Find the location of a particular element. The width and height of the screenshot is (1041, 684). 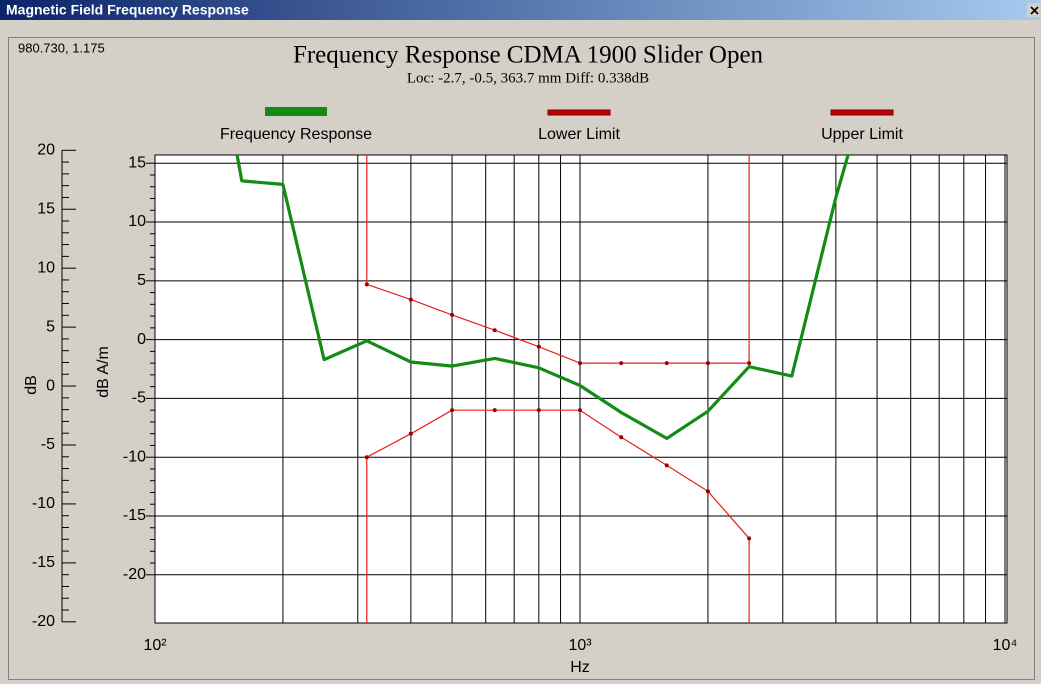

y-tick-label: 15 is located at coordinates (137, 162).